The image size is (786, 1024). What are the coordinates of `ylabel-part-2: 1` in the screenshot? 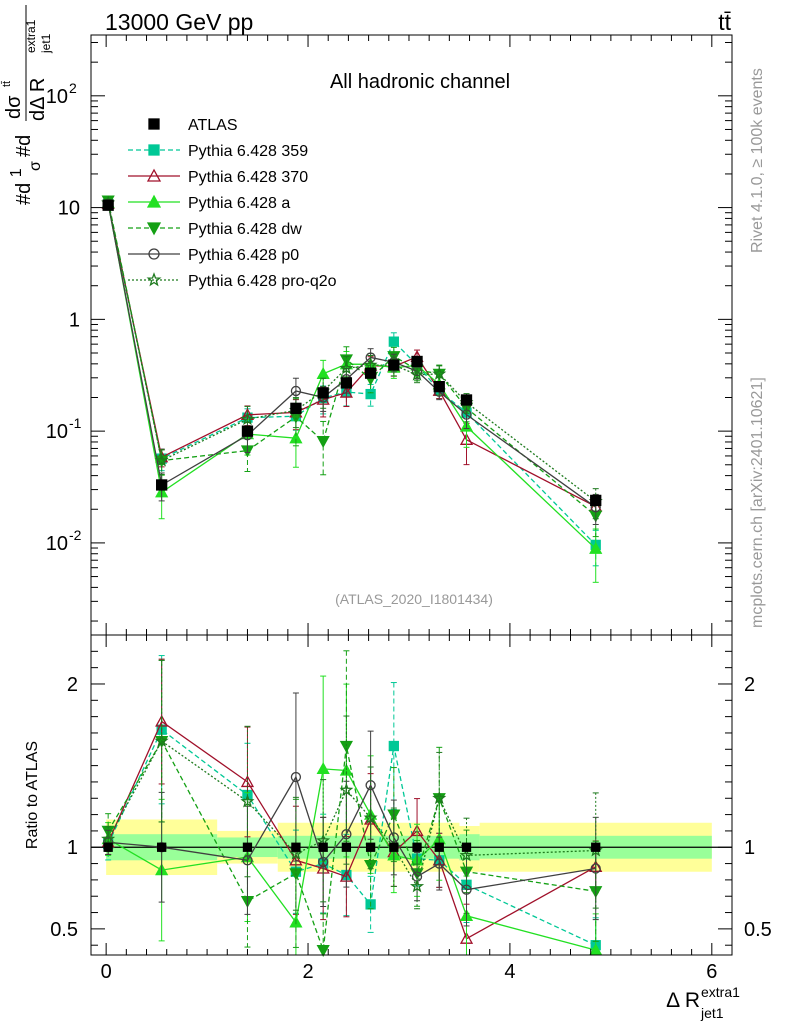 It's located at (16, 172).